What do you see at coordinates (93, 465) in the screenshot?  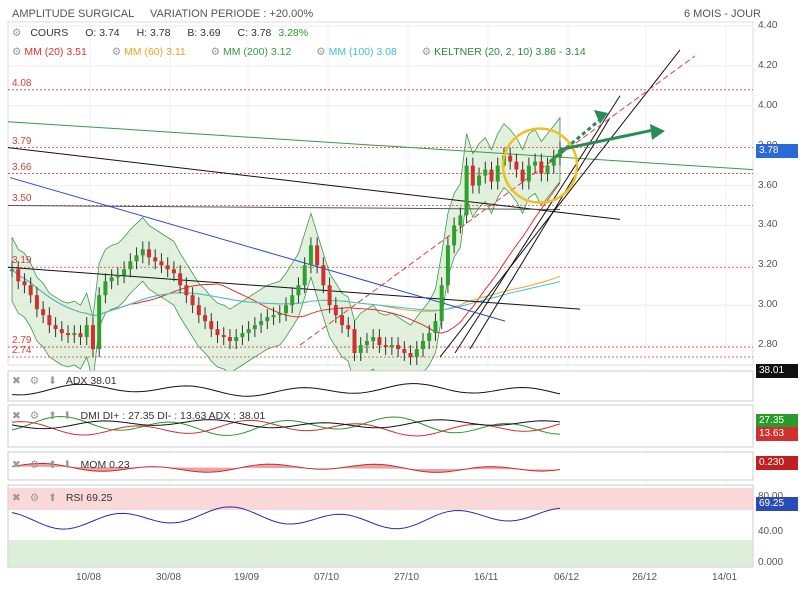 I see `mom-label: MOM` at bounding box center [93, 465].